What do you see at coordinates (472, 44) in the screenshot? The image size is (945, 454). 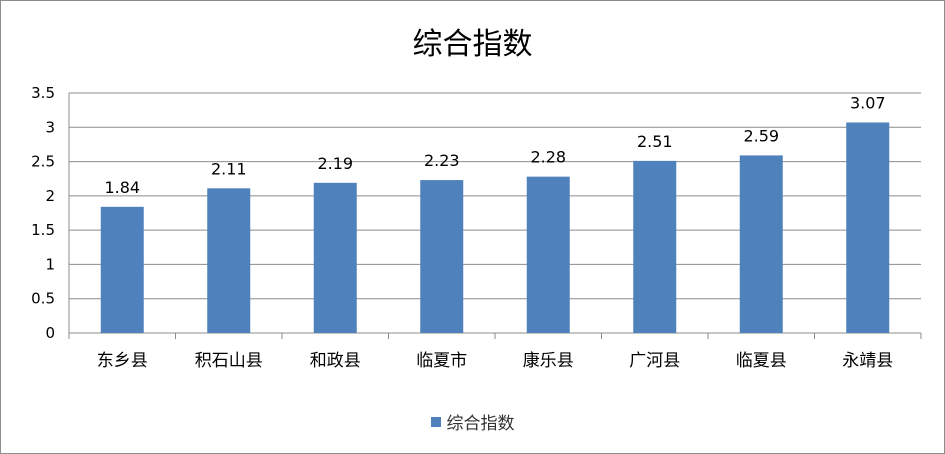 I see `chart-title: 综合指数` at bounding box center [472, 44].